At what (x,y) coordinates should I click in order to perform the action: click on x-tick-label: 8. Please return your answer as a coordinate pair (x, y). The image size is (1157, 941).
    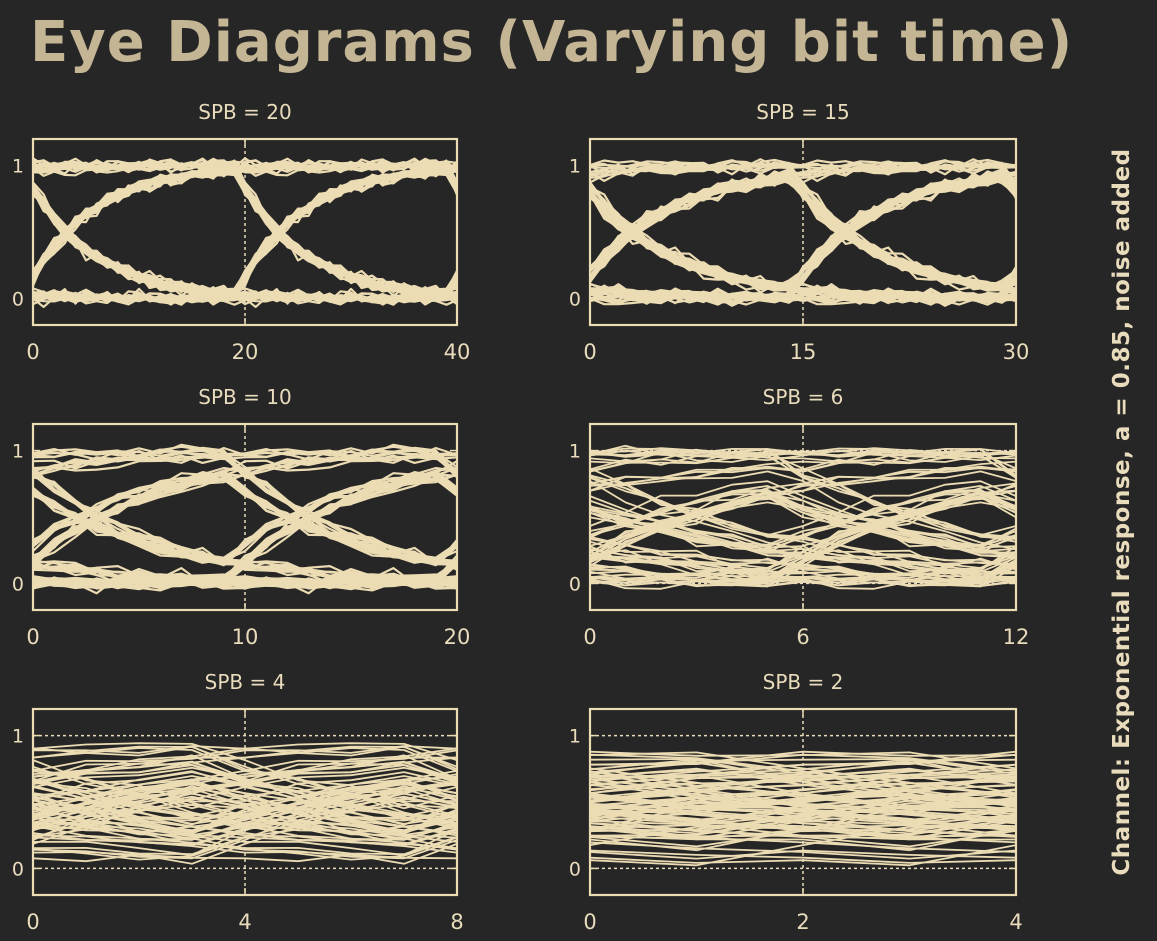
    Looking at the image, I should click on (456, 922).